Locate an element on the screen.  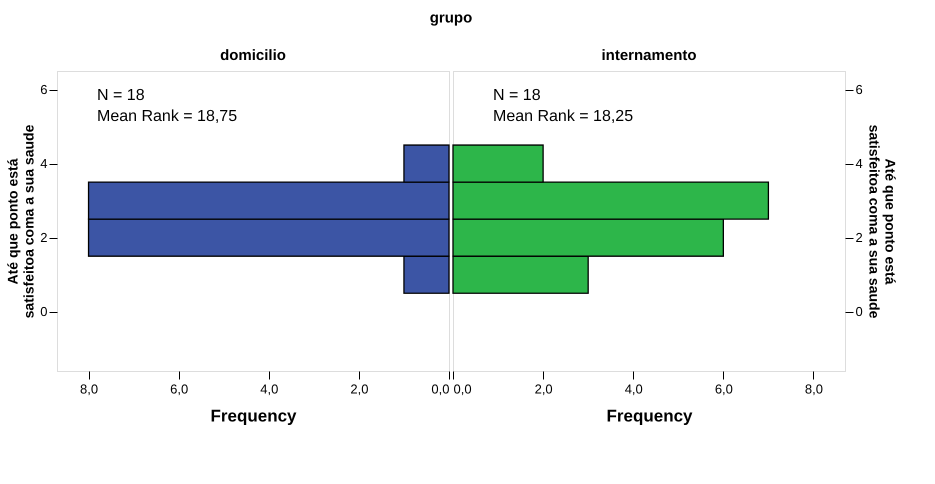
annotation: Mean Rank = 18,25 is located at coordinates (563, 116).